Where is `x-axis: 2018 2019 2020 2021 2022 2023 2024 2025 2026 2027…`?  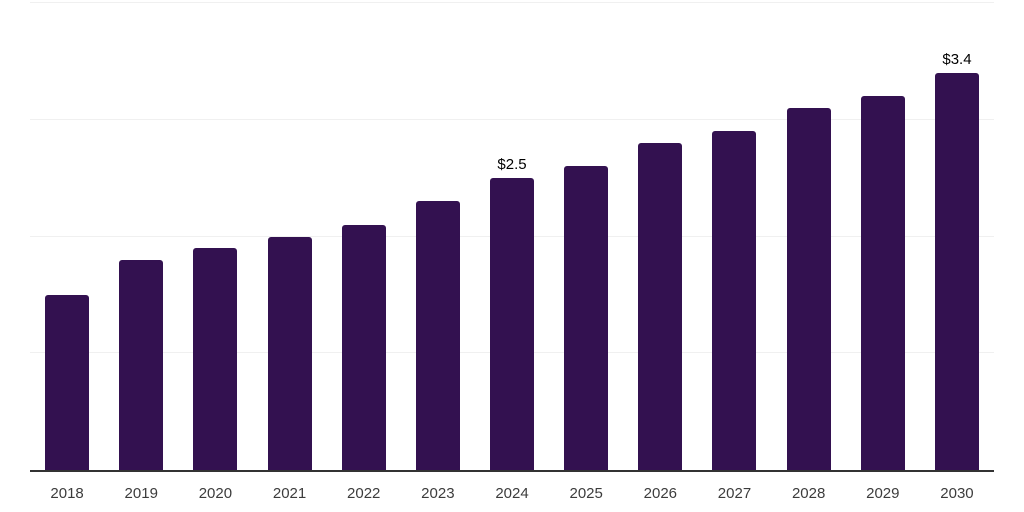
x-axis: 2018 2019 2020 2021 2022 2023 2024 2025 2026 2027… is located at coordinates (512, 494).